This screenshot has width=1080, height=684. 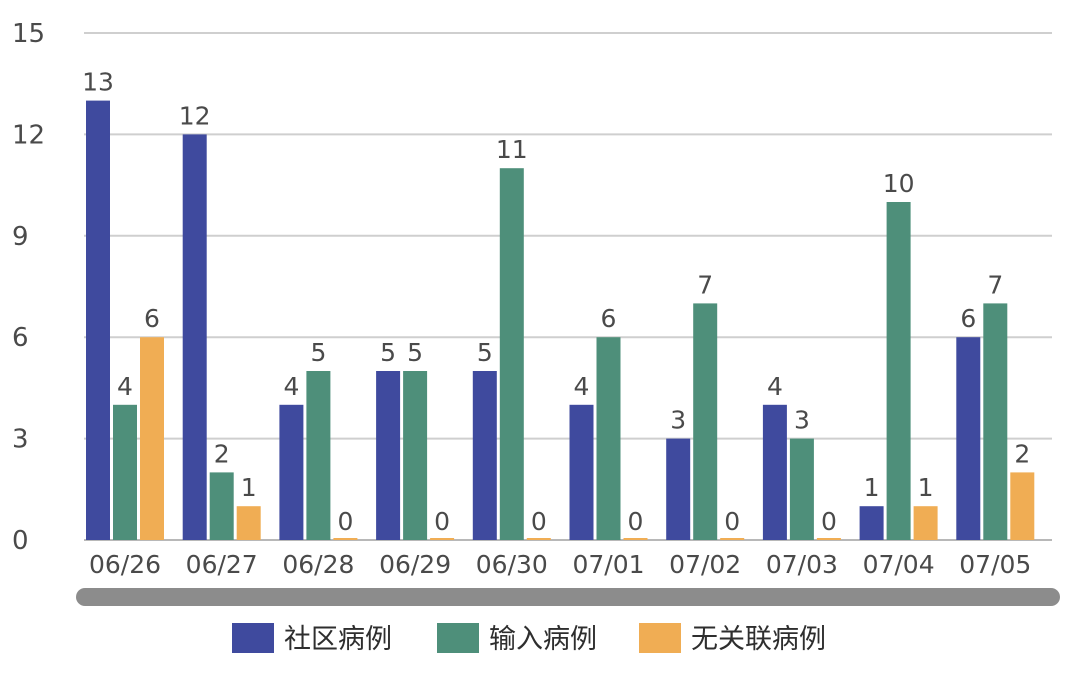 I want to click on y-tick-label: 15, so click(x=28, y=34).